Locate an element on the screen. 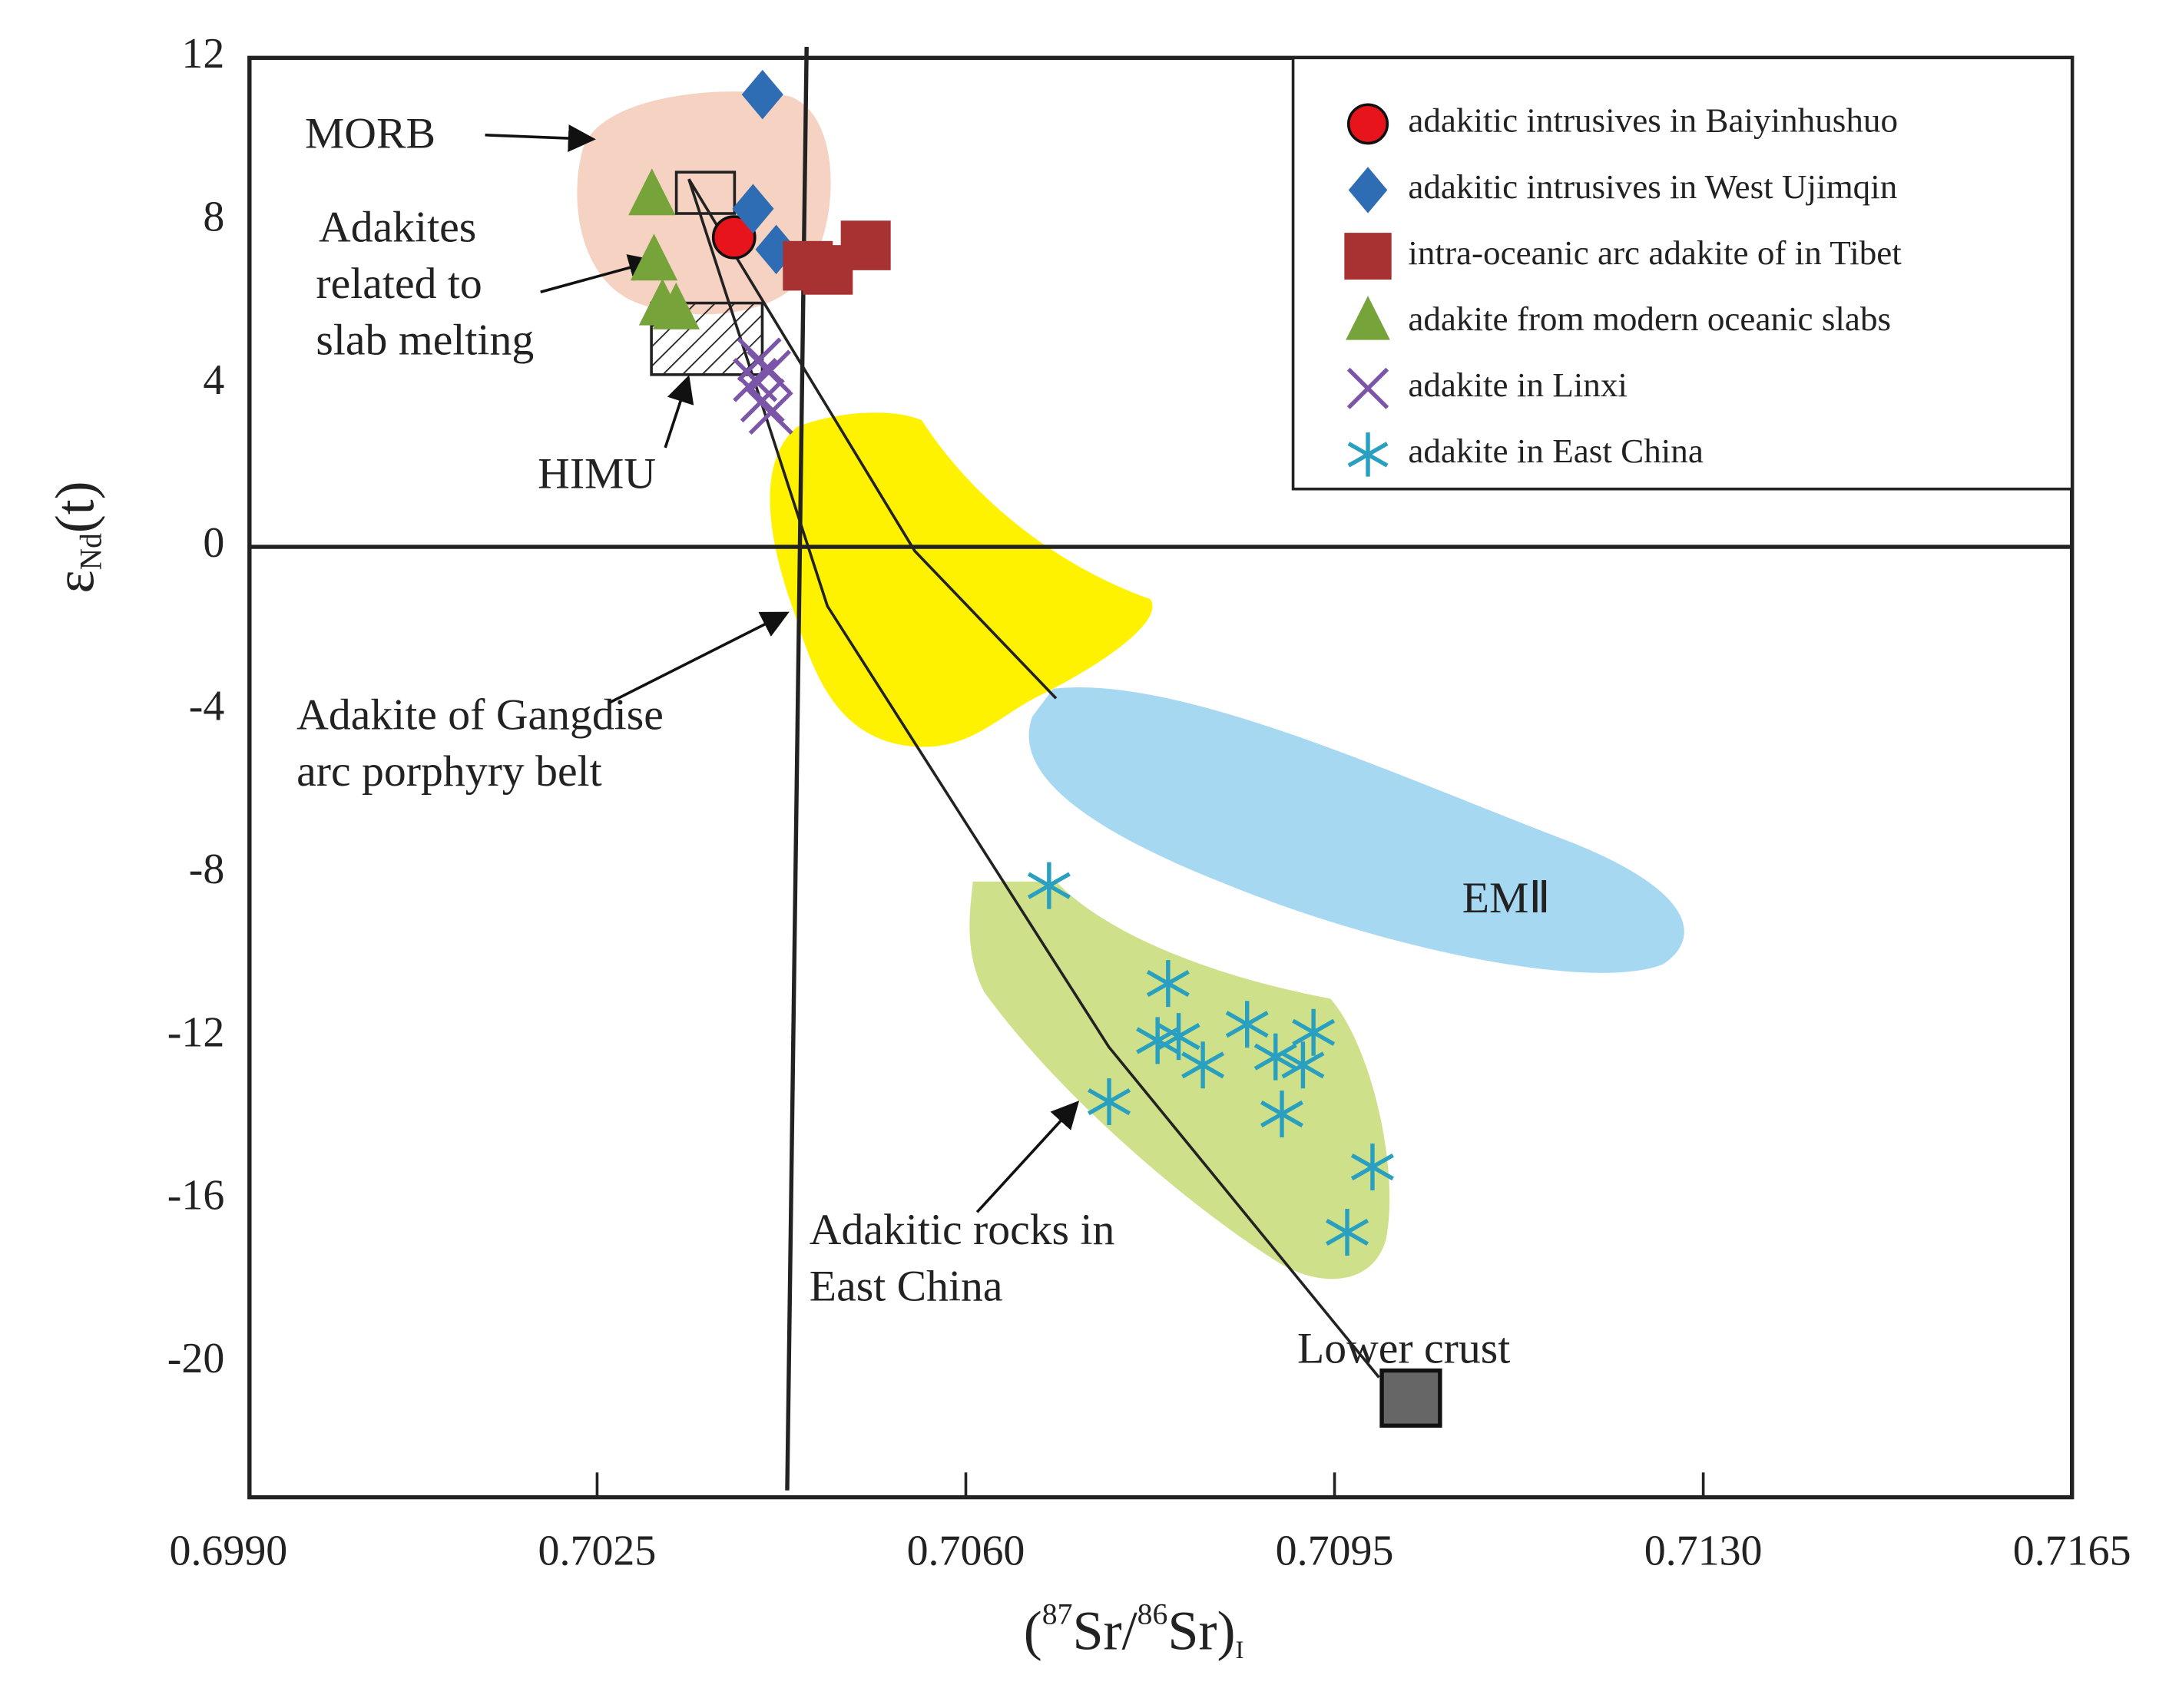 The height and width of the screenshot is (1708, 2169). y-tick-label: -16 is located at coordinates (196, 1196).